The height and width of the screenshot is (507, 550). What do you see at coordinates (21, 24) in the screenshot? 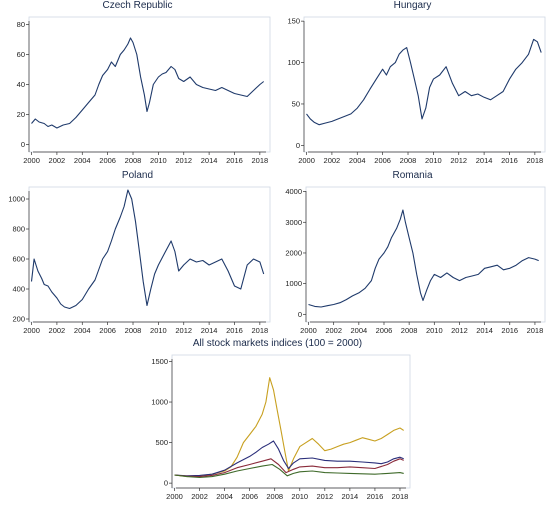
I see `y-tick-label: 80` at bounding box center [21, 24].